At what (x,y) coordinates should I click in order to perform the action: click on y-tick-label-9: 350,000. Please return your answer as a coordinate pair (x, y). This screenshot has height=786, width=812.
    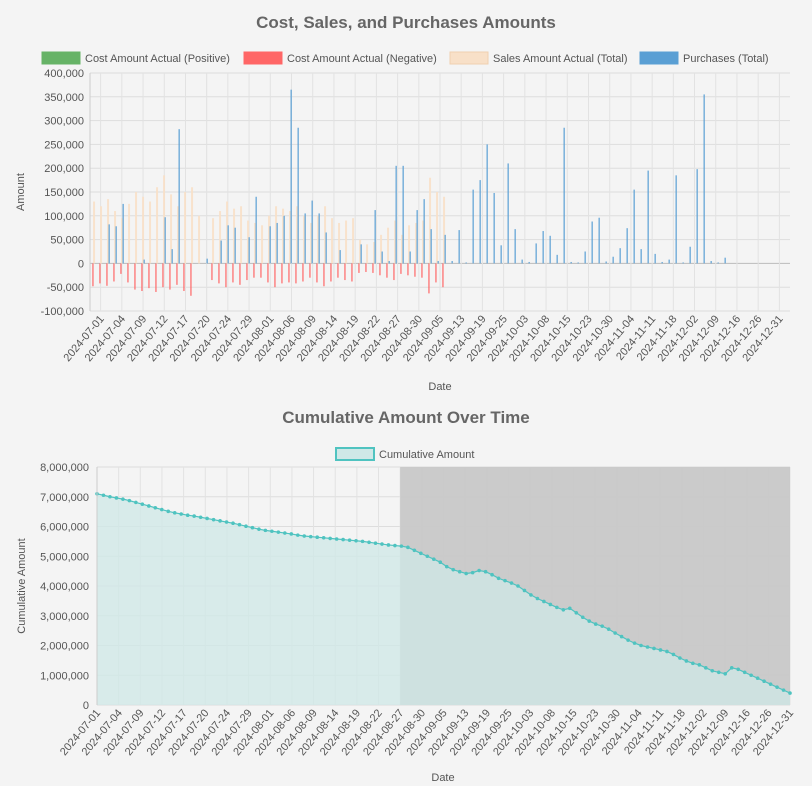
    Looking at the image, I should click on (64, 98).